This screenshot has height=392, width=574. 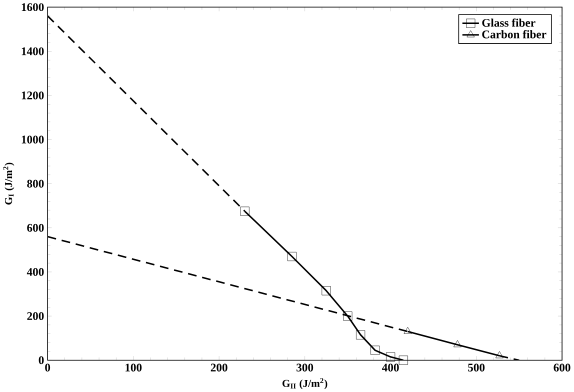 What do you see at coordinates (305, 367) in the screenshot?
I see `x-tick-label: 300` at bounding box center [305, 367].